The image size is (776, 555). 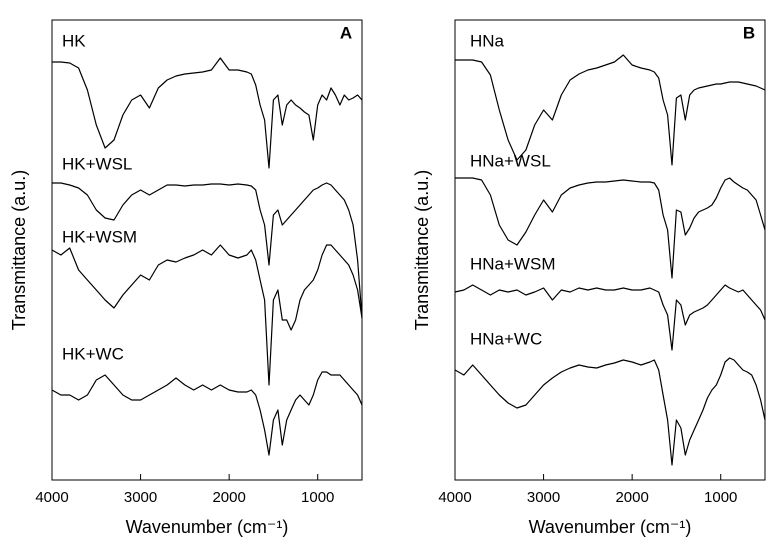 What do you see at coordinates (74, 40) in the screenshot?
I see `series-label: HK` at bounding box center [74, 40].